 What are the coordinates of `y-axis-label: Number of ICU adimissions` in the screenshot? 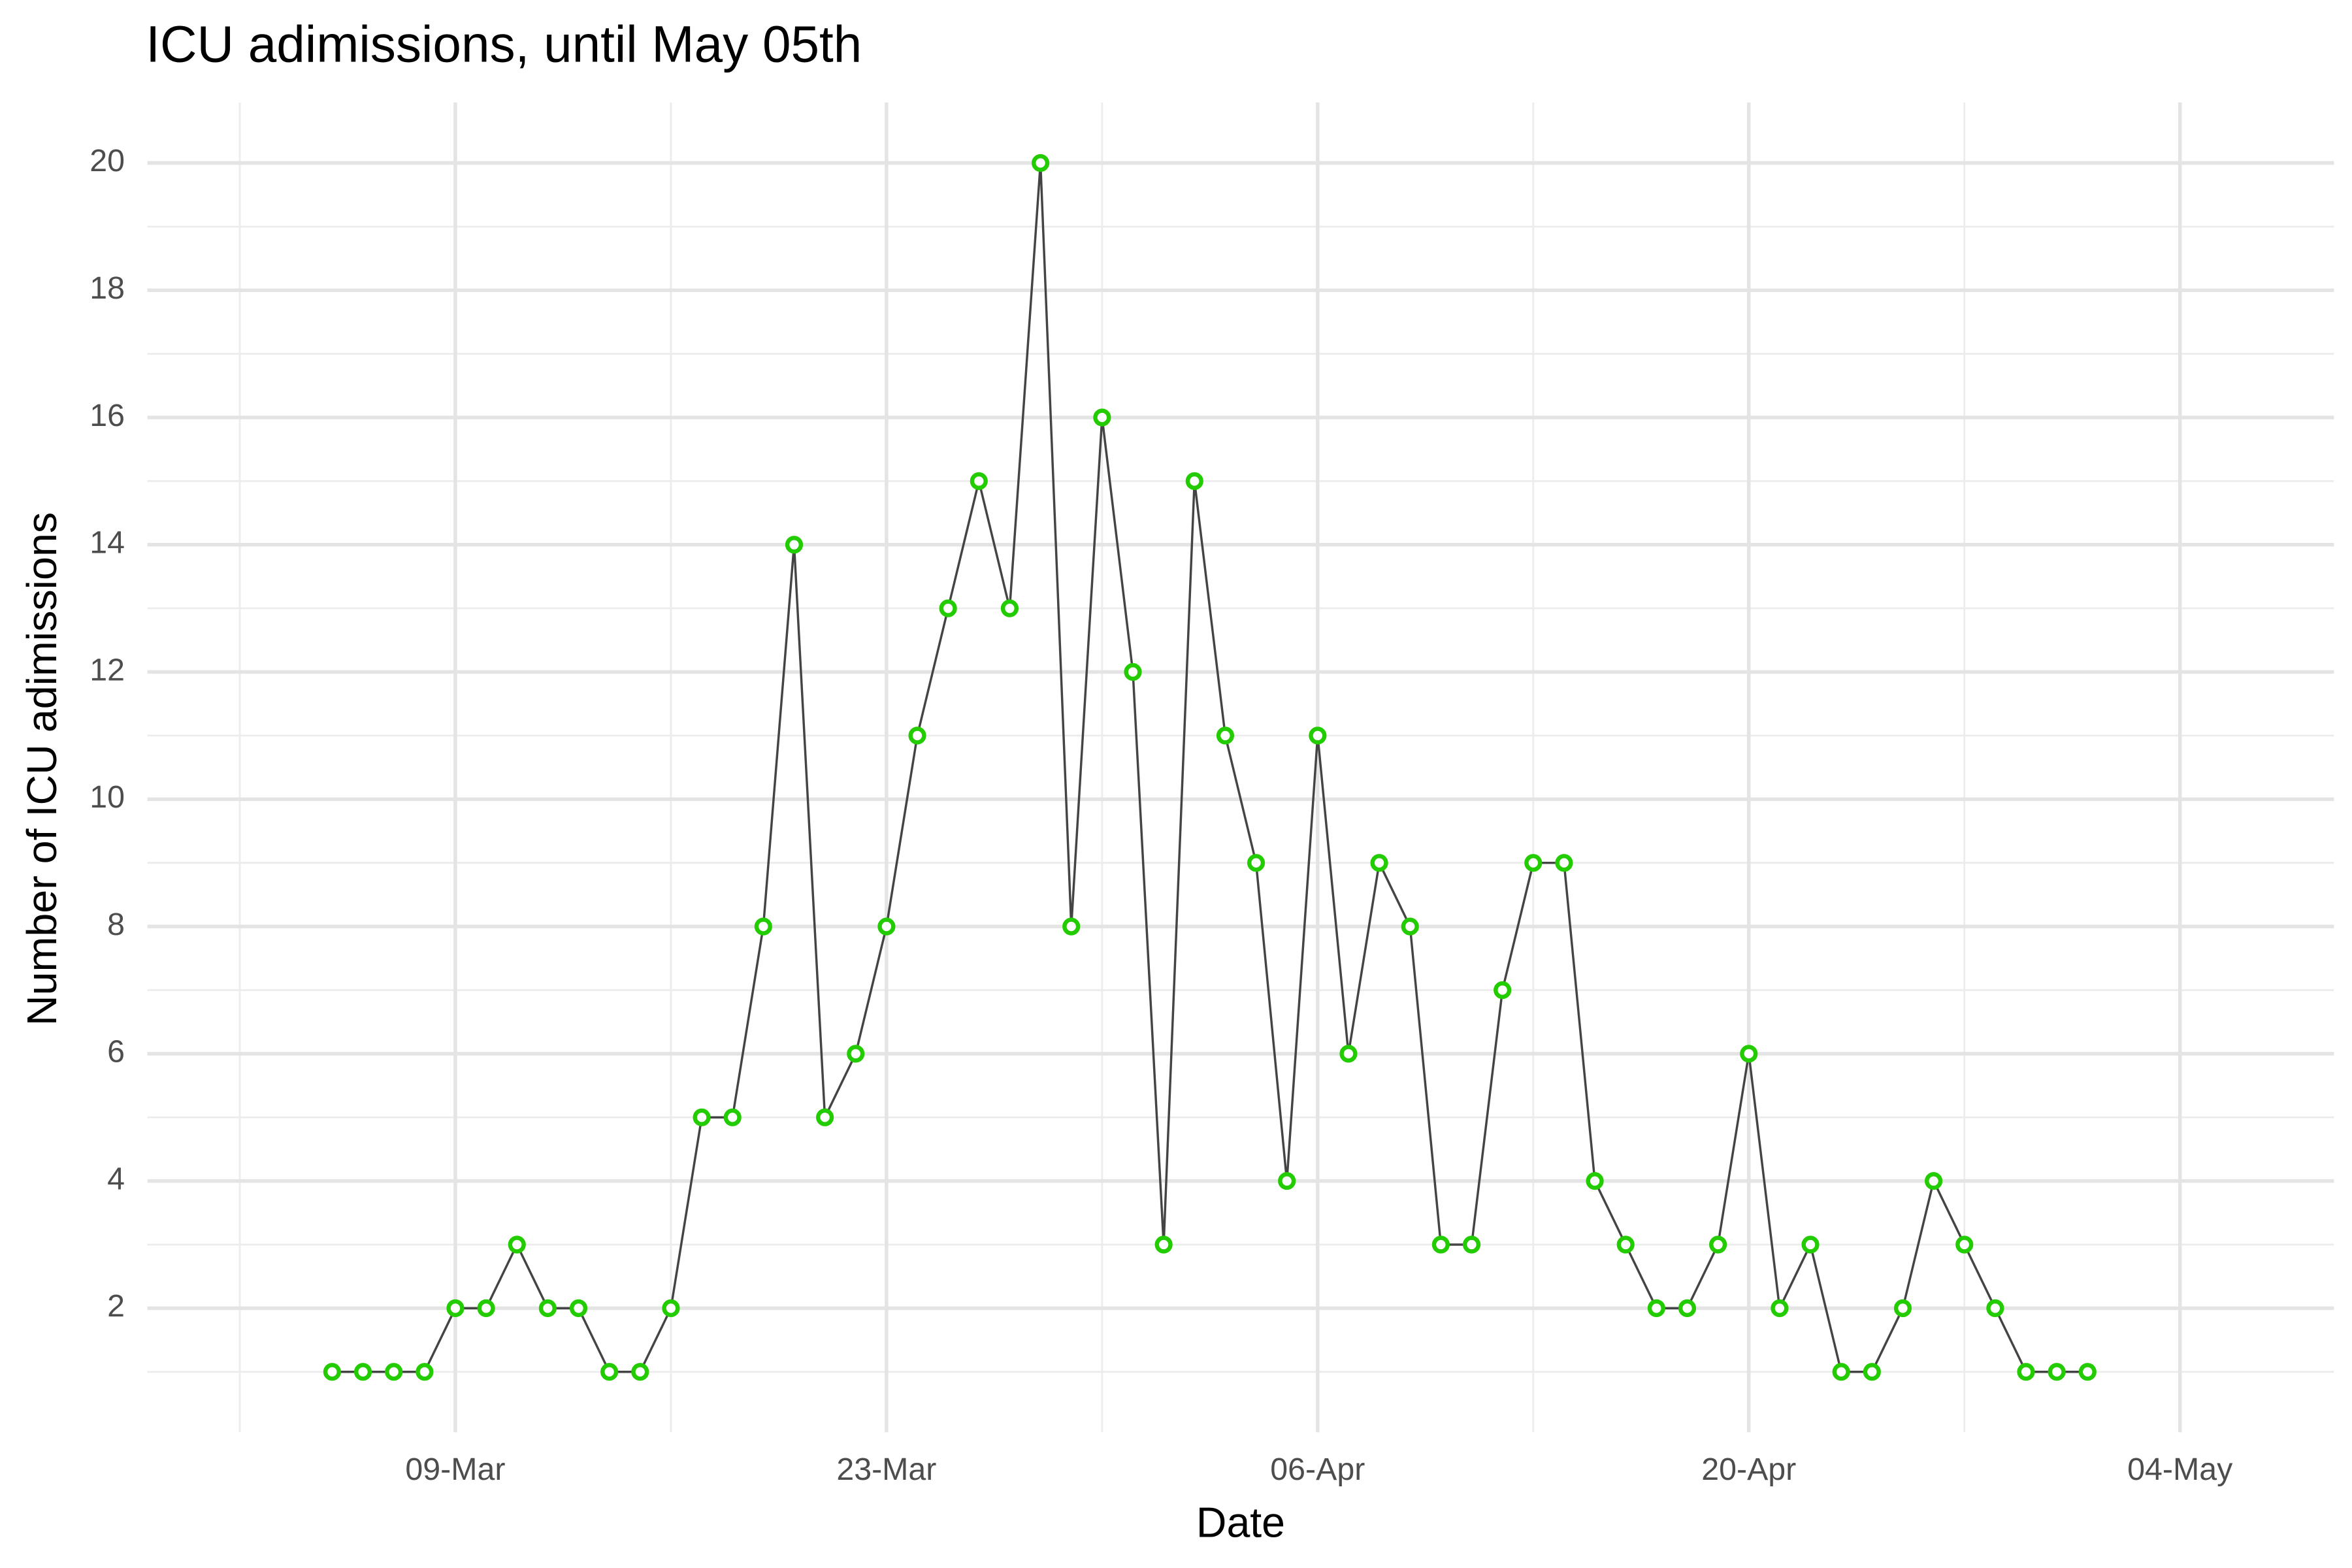 It's located at (41, 769).